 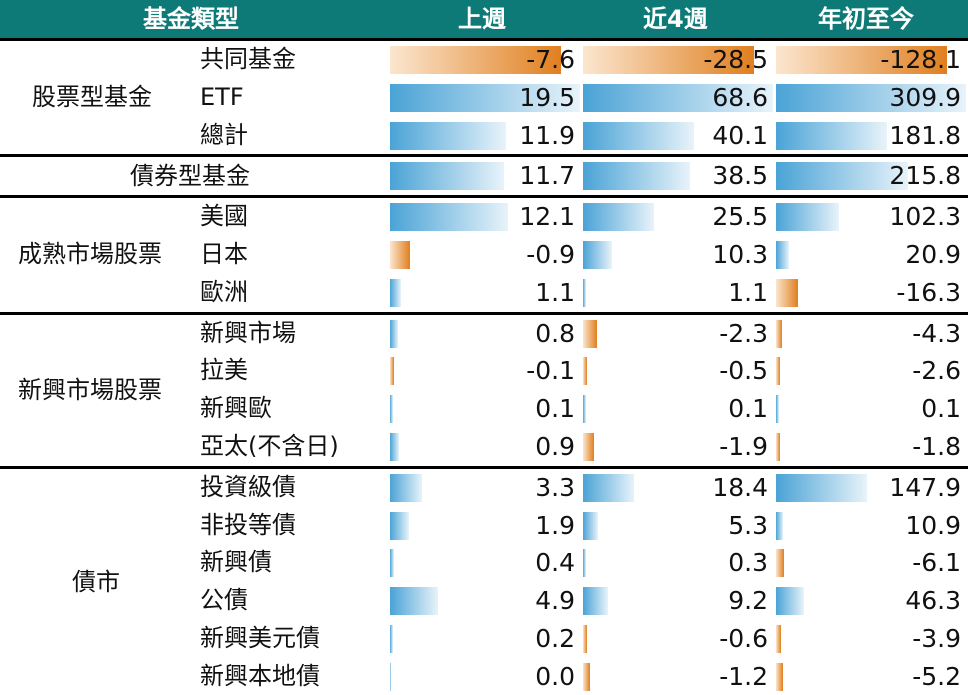 I want to click on value-ytd: -3.9, so click(x=936, y=638).